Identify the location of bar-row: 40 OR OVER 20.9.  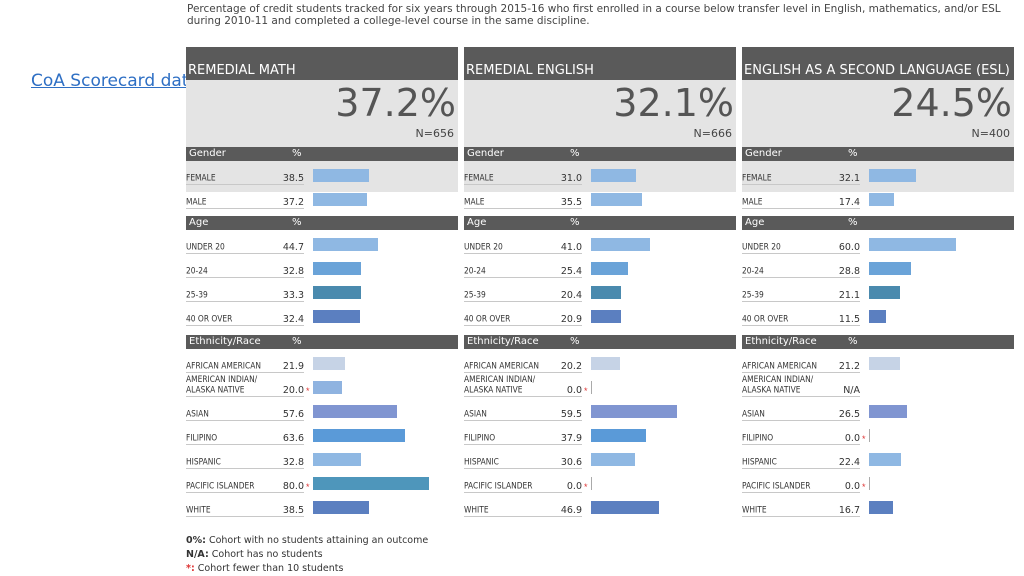
(600, 315).